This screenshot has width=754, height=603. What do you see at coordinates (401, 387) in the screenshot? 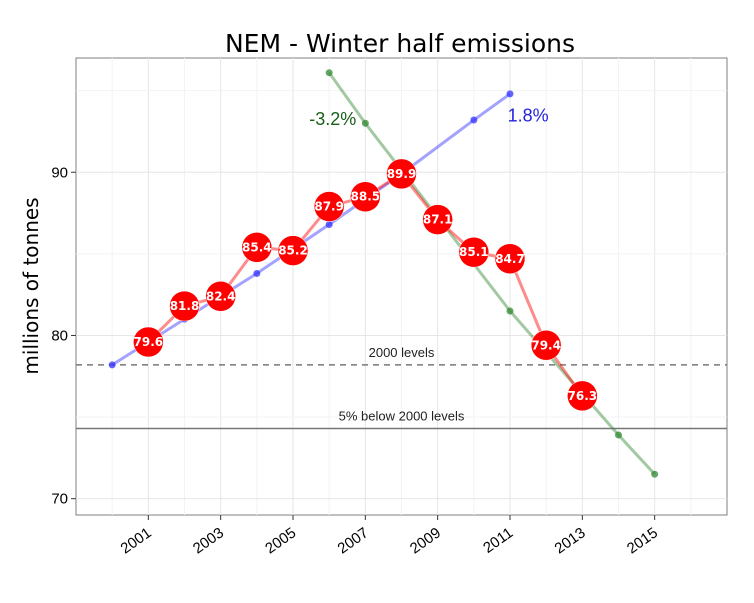
I see `reference-lines: 2000 levels 5% below 2000 levels` at bounding box center [401, 387].